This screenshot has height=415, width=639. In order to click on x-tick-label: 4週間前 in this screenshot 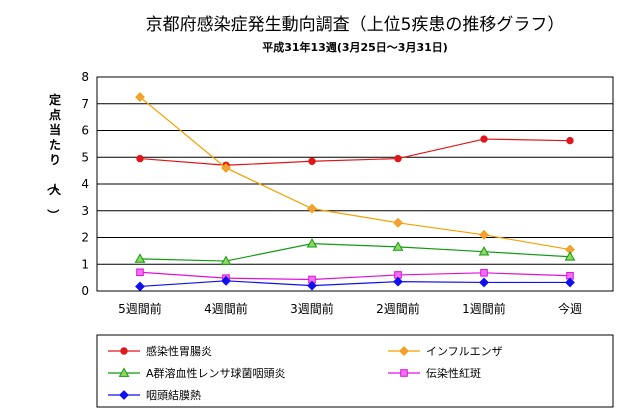, I will do `click(226, 308)`.